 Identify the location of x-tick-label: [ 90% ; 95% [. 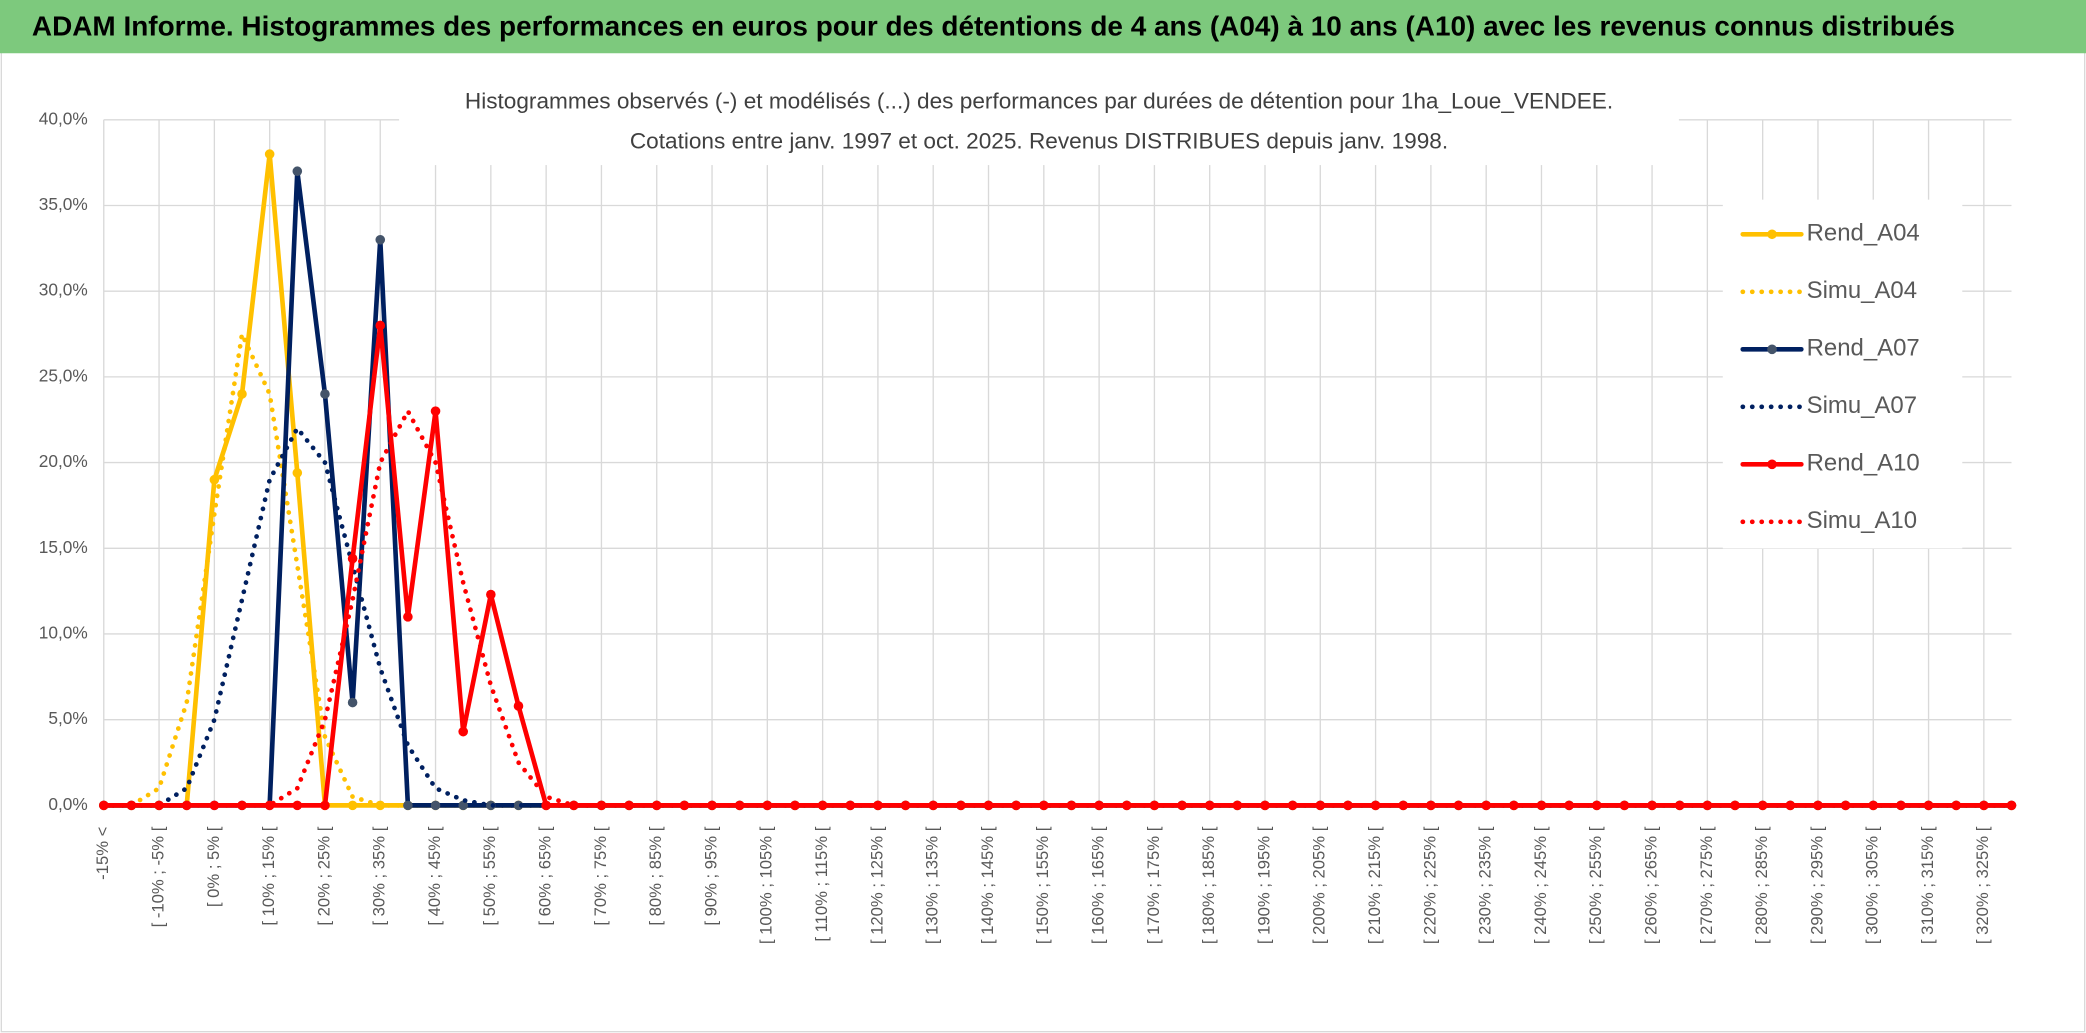
(710, 875).